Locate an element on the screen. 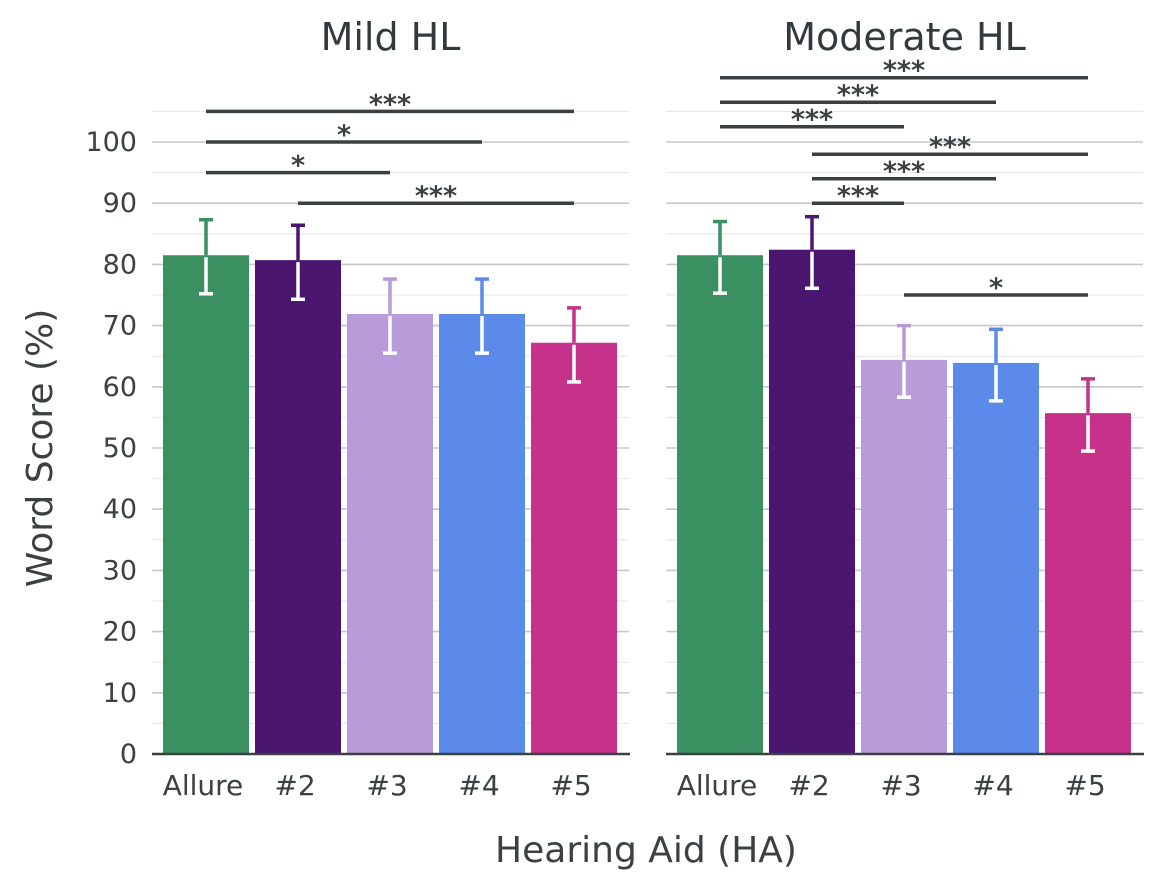 The height and width of the screenshot is (880, 1157). y-axis-title: Word Score (%) is located at coordinates (40, 448).